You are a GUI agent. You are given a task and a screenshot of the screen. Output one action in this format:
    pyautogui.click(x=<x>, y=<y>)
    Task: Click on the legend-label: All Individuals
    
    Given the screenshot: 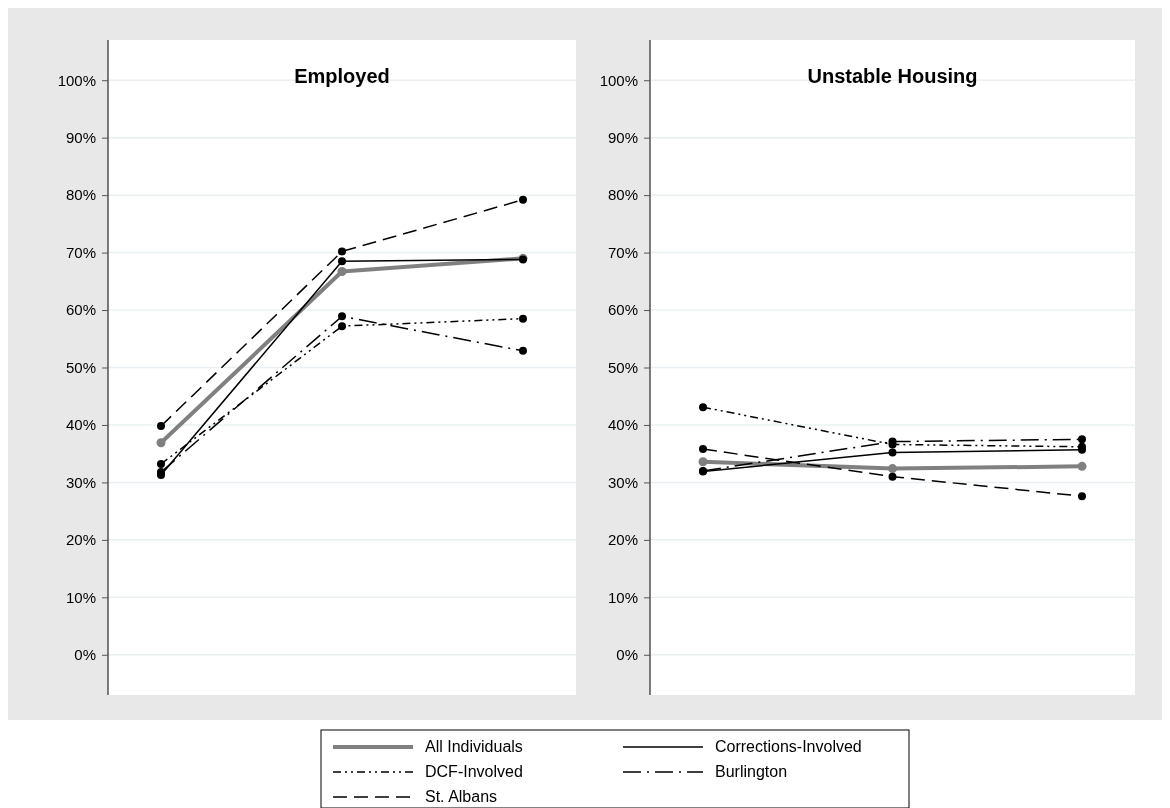 What is the action you would take?
    pyautogui.click(x=474, y=746)
    